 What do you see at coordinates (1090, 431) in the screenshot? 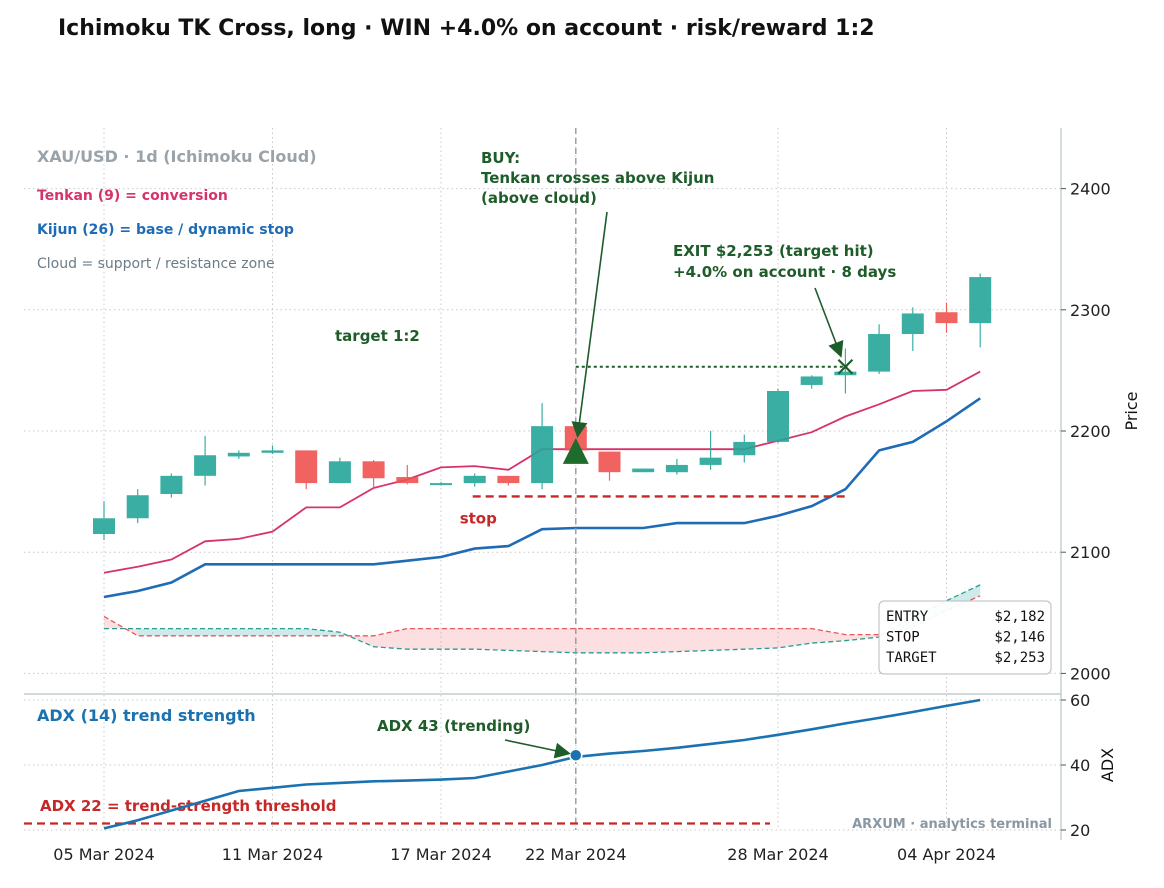
I see `price-tick-label: 2200` at bounding box center [1090, 431].